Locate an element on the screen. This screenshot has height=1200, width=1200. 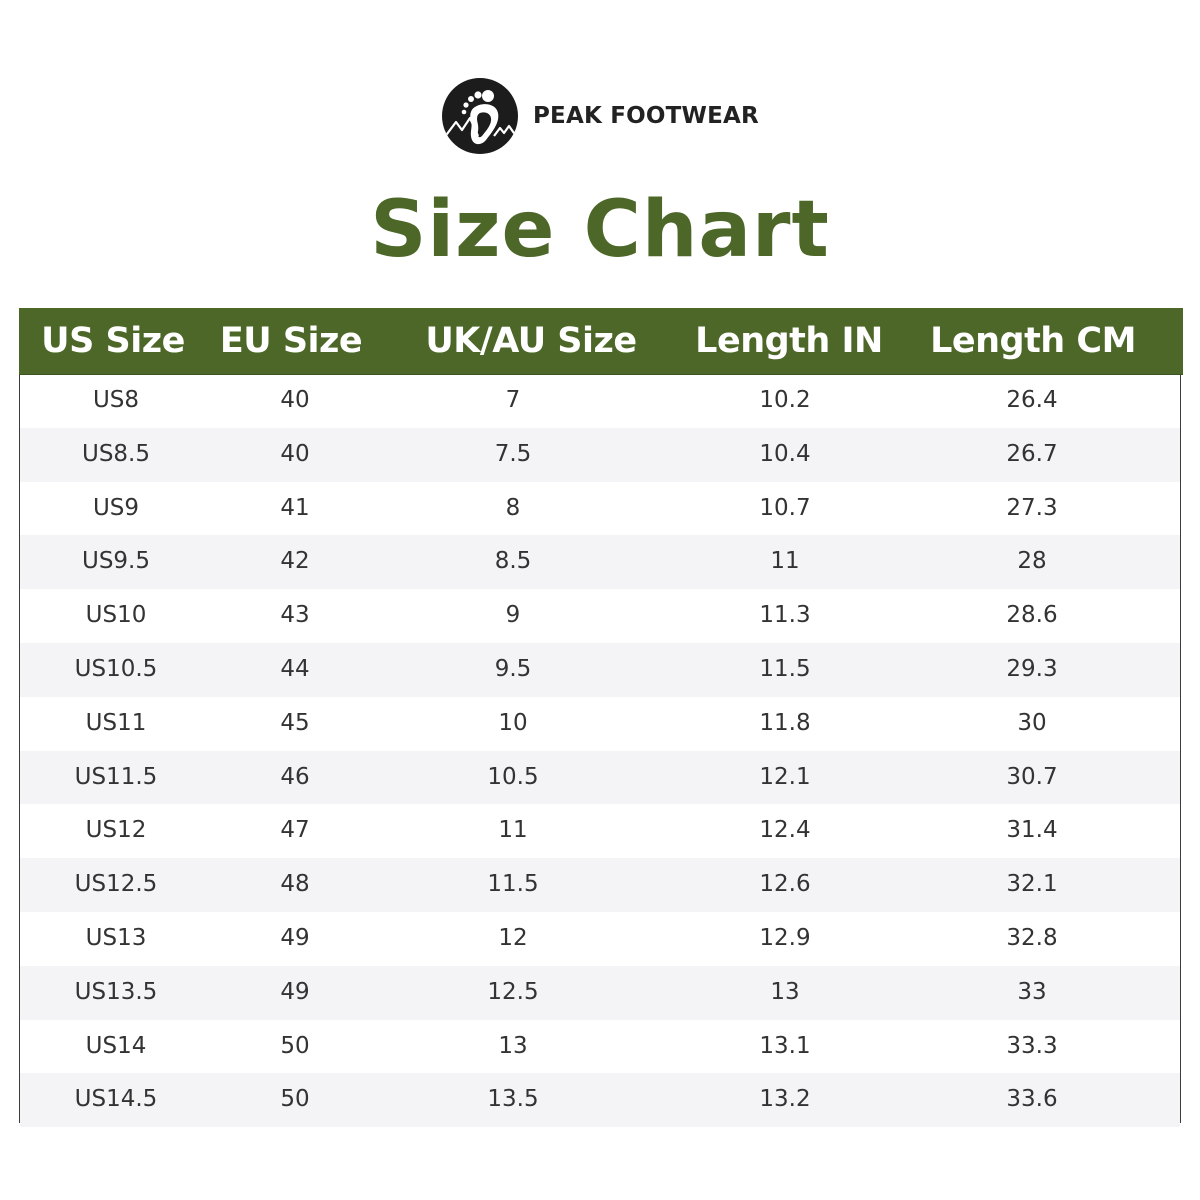
cell-us-size: US10.5 is located at coordinates (116, 668).